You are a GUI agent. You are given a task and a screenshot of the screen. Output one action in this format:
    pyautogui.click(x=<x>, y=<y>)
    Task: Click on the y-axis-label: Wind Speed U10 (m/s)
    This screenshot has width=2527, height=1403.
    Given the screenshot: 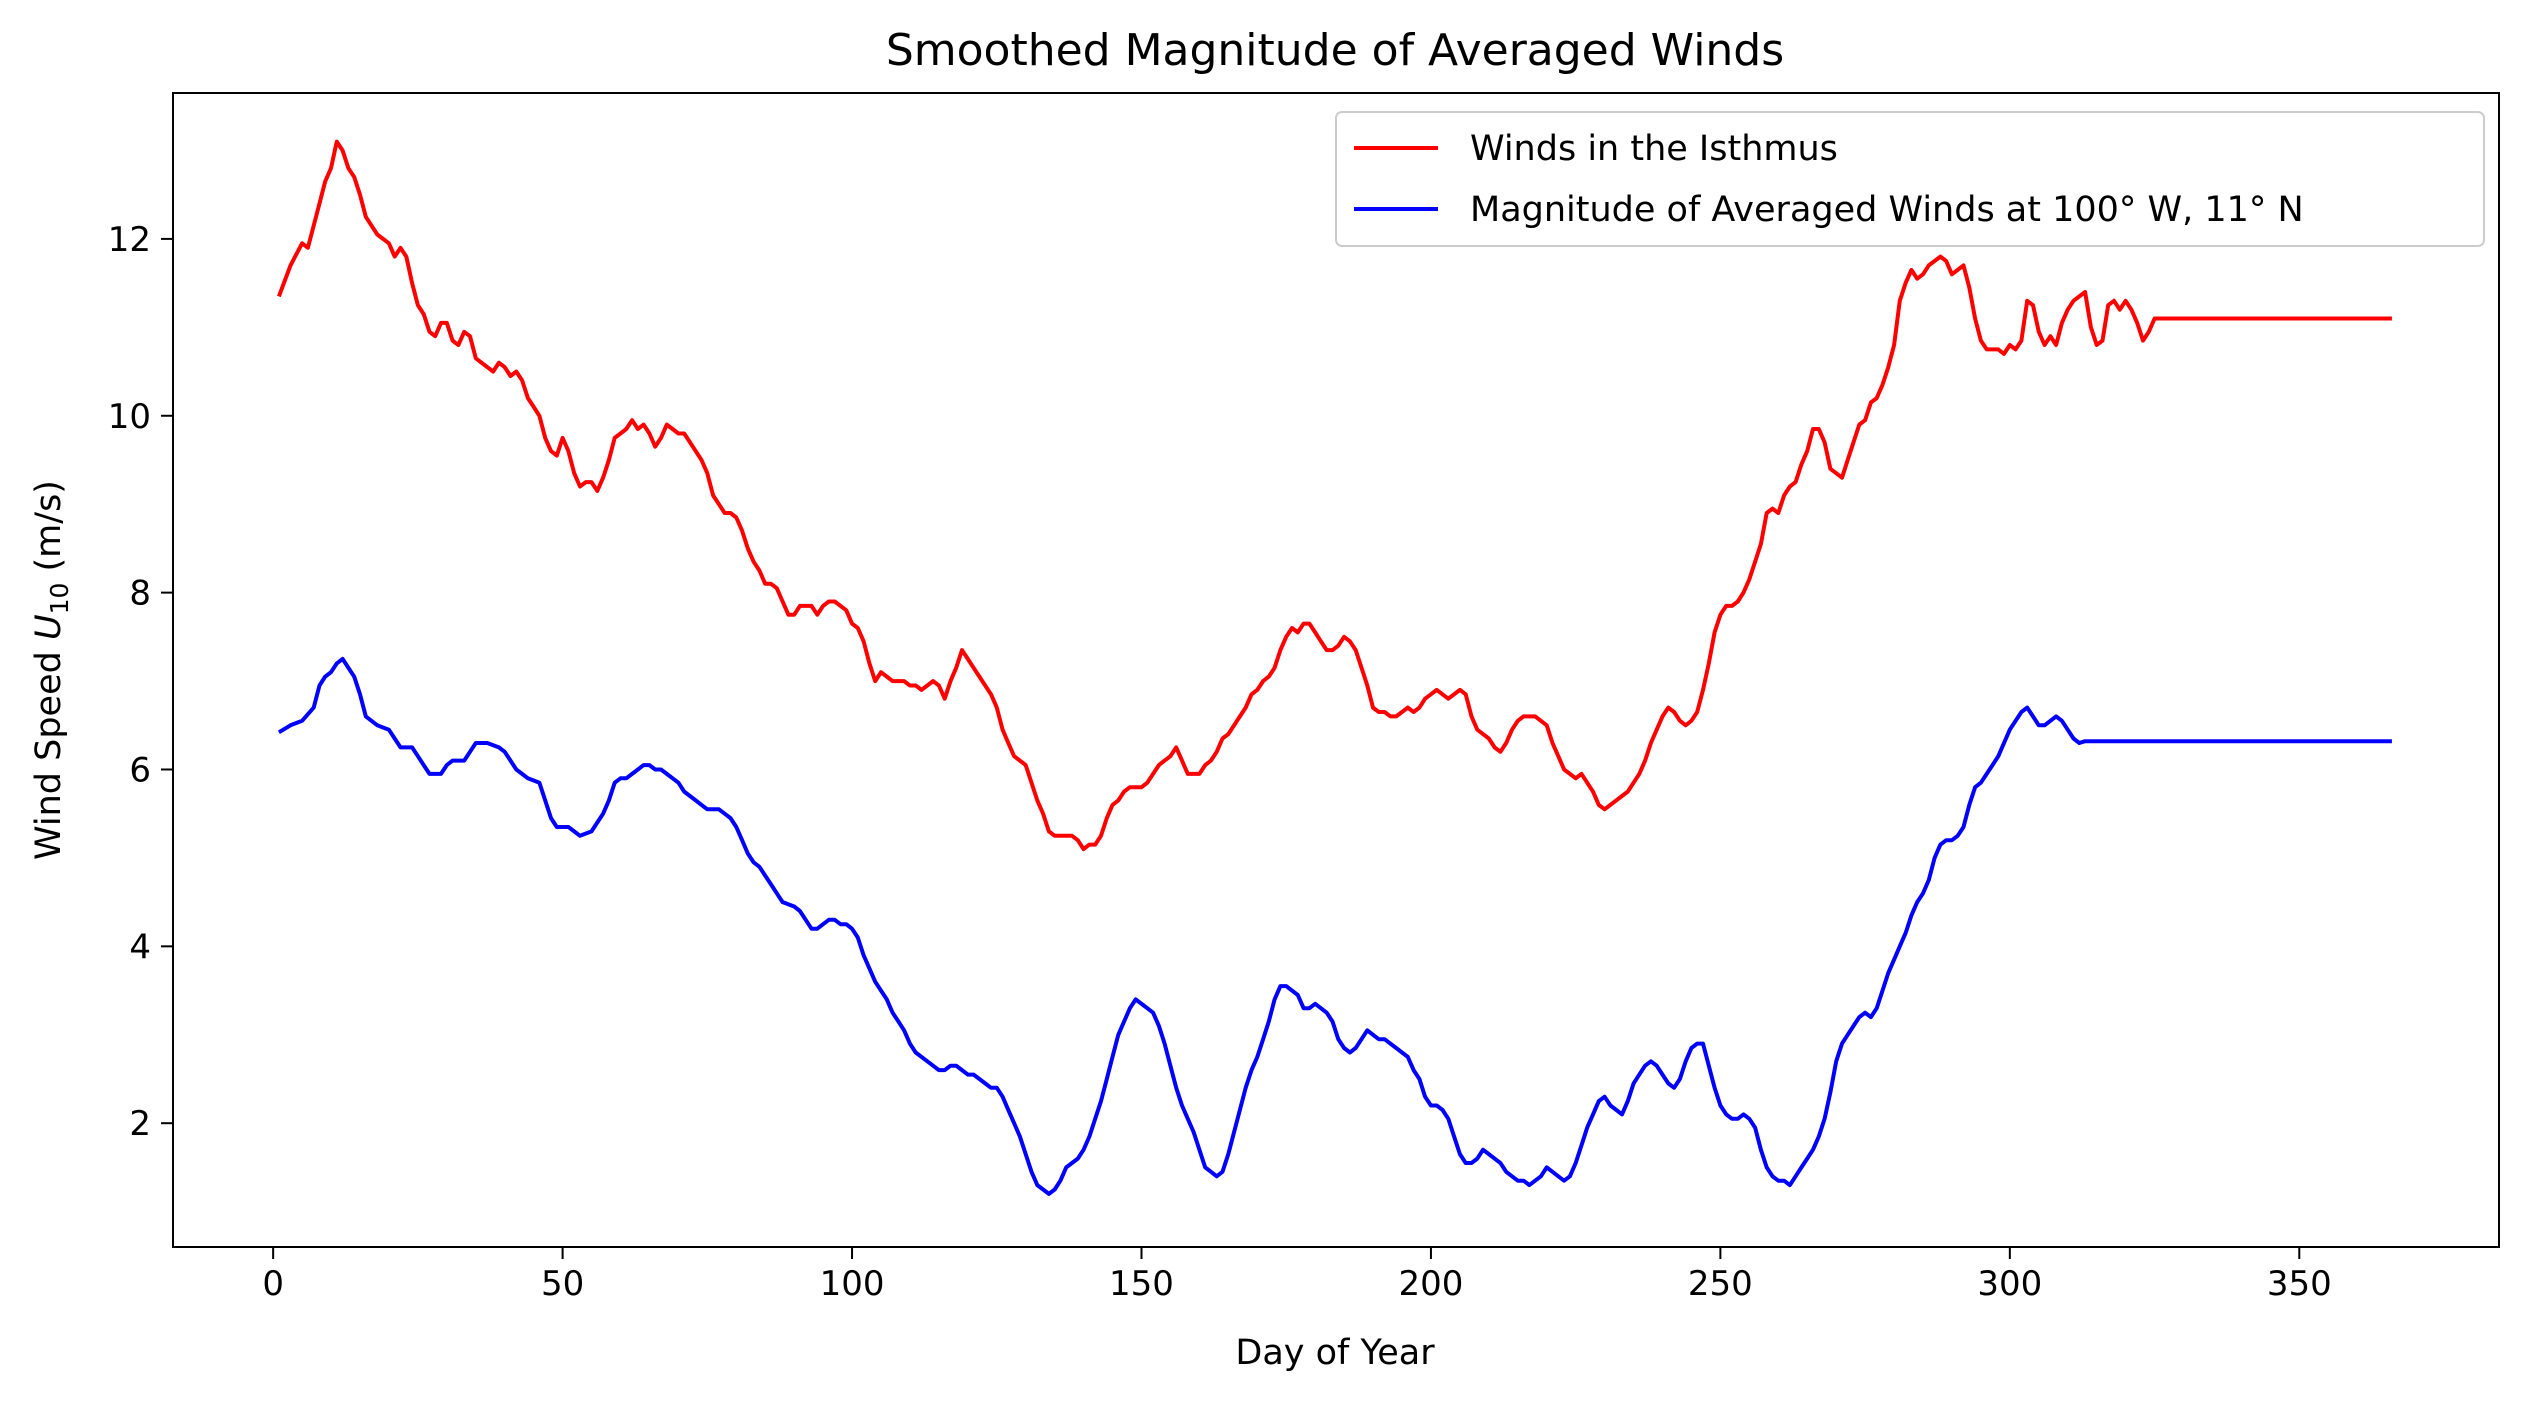 What is the action you would take?
    pyautogui.click(x=51, y=670)
    